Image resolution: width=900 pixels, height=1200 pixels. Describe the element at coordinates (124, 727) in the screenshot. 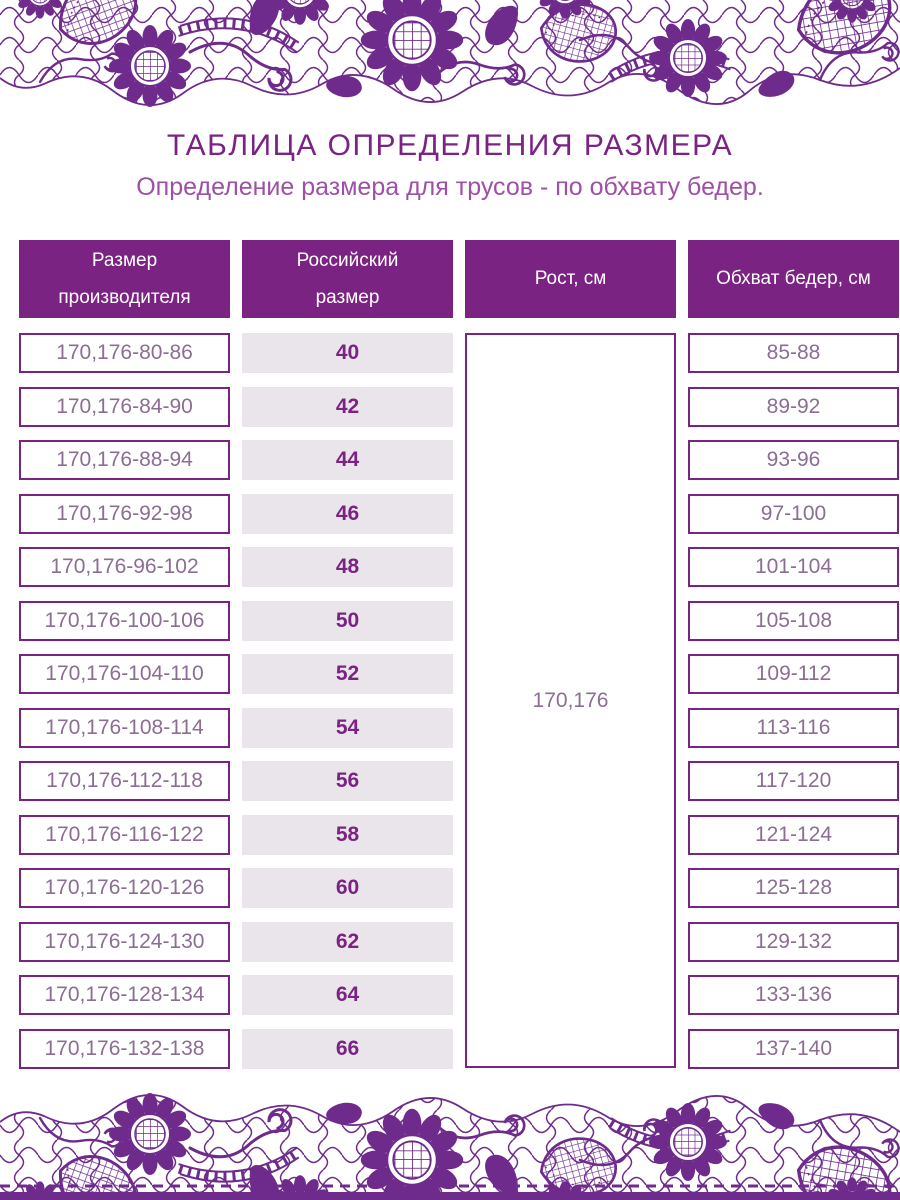

I see `manufacturer-size-cell: 170,176-108-114` at that location.